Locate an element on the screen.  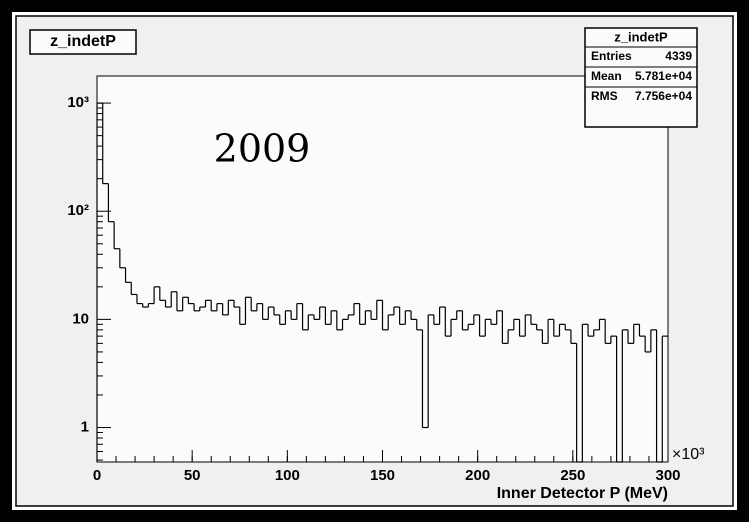
stats-value: 5.781e+04 is located at coordinates (663, 76).